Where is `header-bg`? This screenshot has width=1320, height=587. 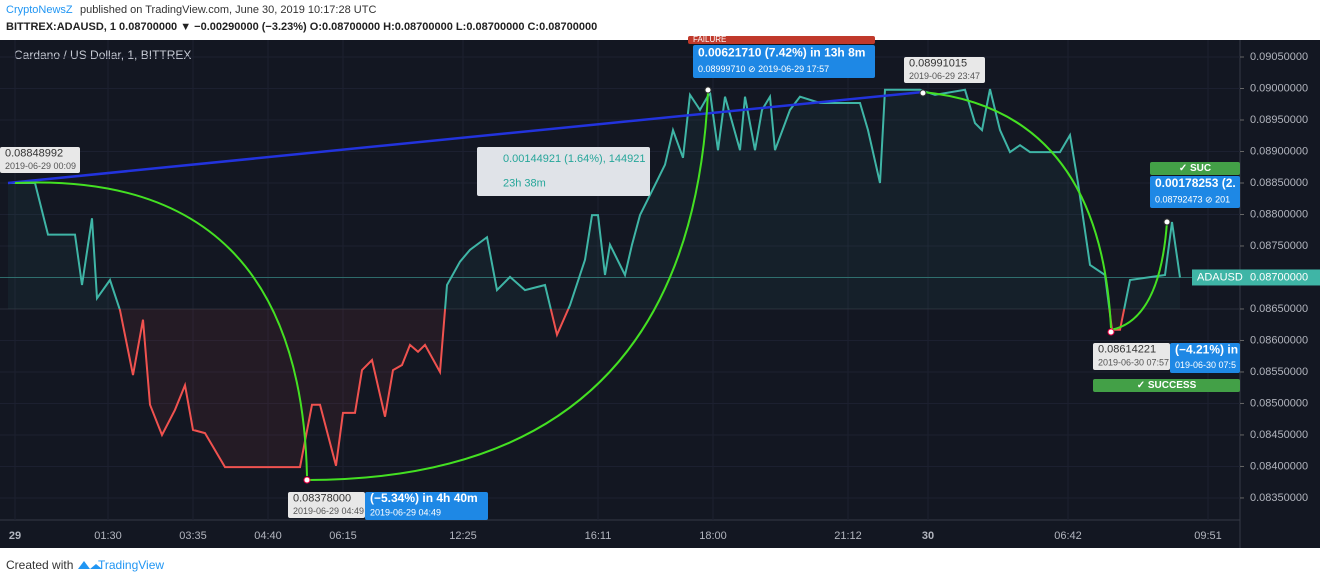
header-bg is located at coordinates (660, 20).